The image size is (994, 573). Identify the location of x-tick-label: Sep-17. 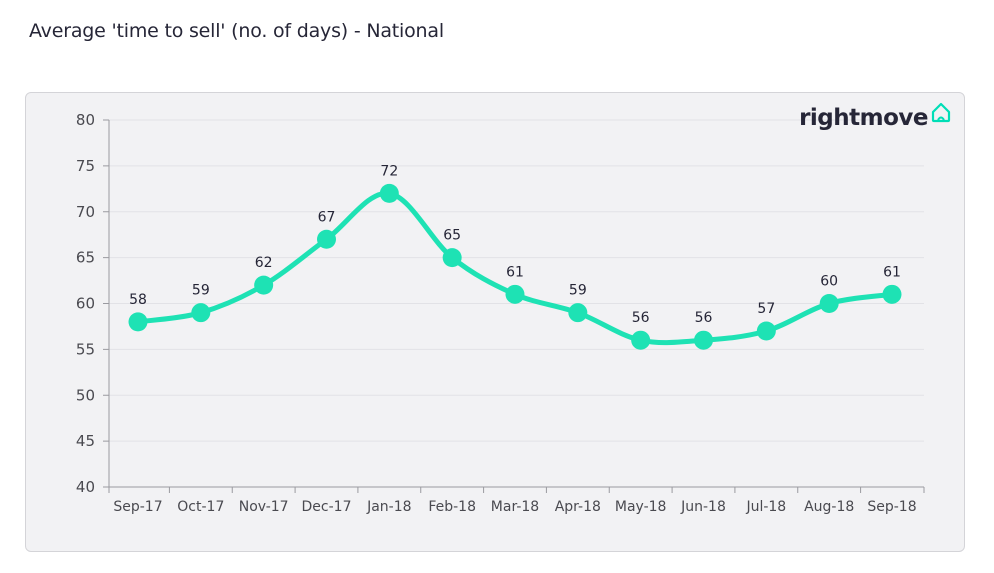
(137, 507).